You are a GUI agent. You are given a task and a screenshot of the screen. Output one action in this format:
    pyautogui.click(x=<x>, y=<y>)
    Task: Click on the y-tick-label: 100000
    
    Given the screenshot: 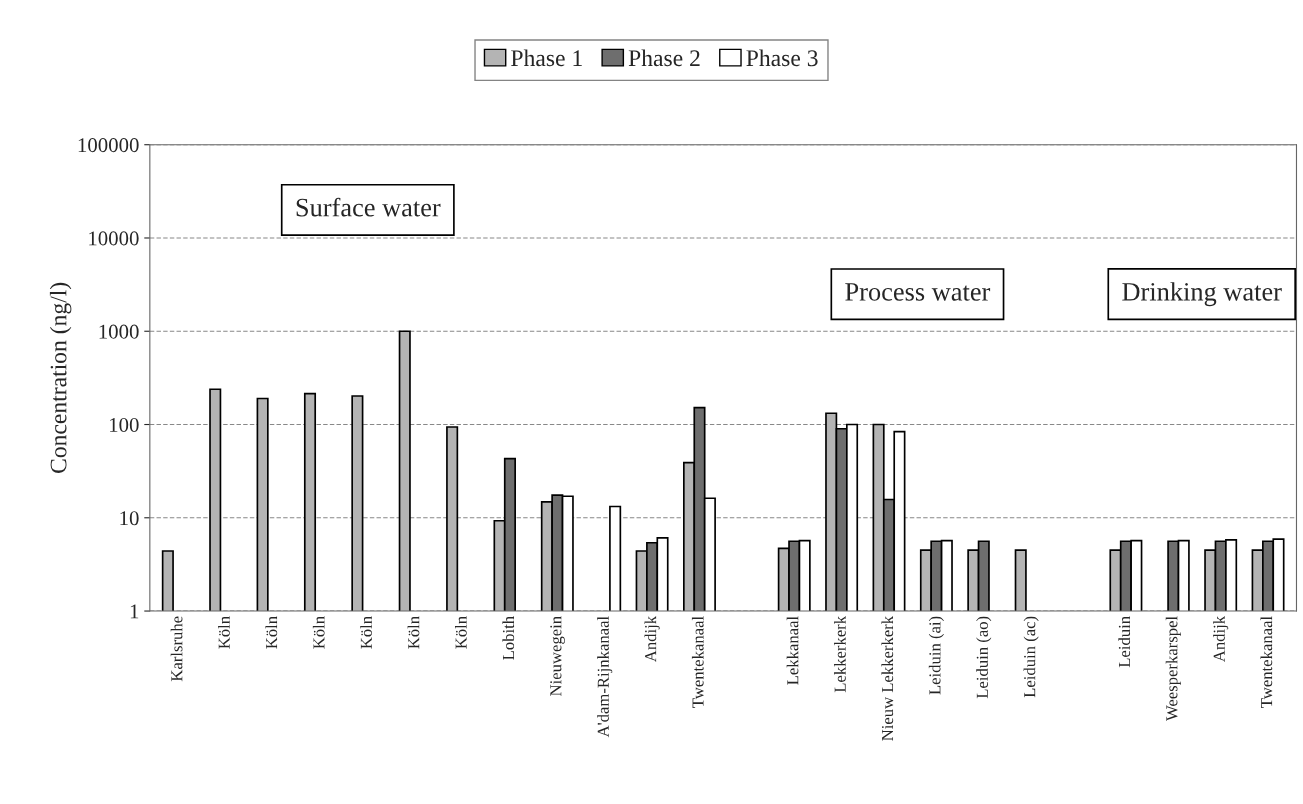 What is the action you would take?
    pyautogui.click(x=108, y=145)
    